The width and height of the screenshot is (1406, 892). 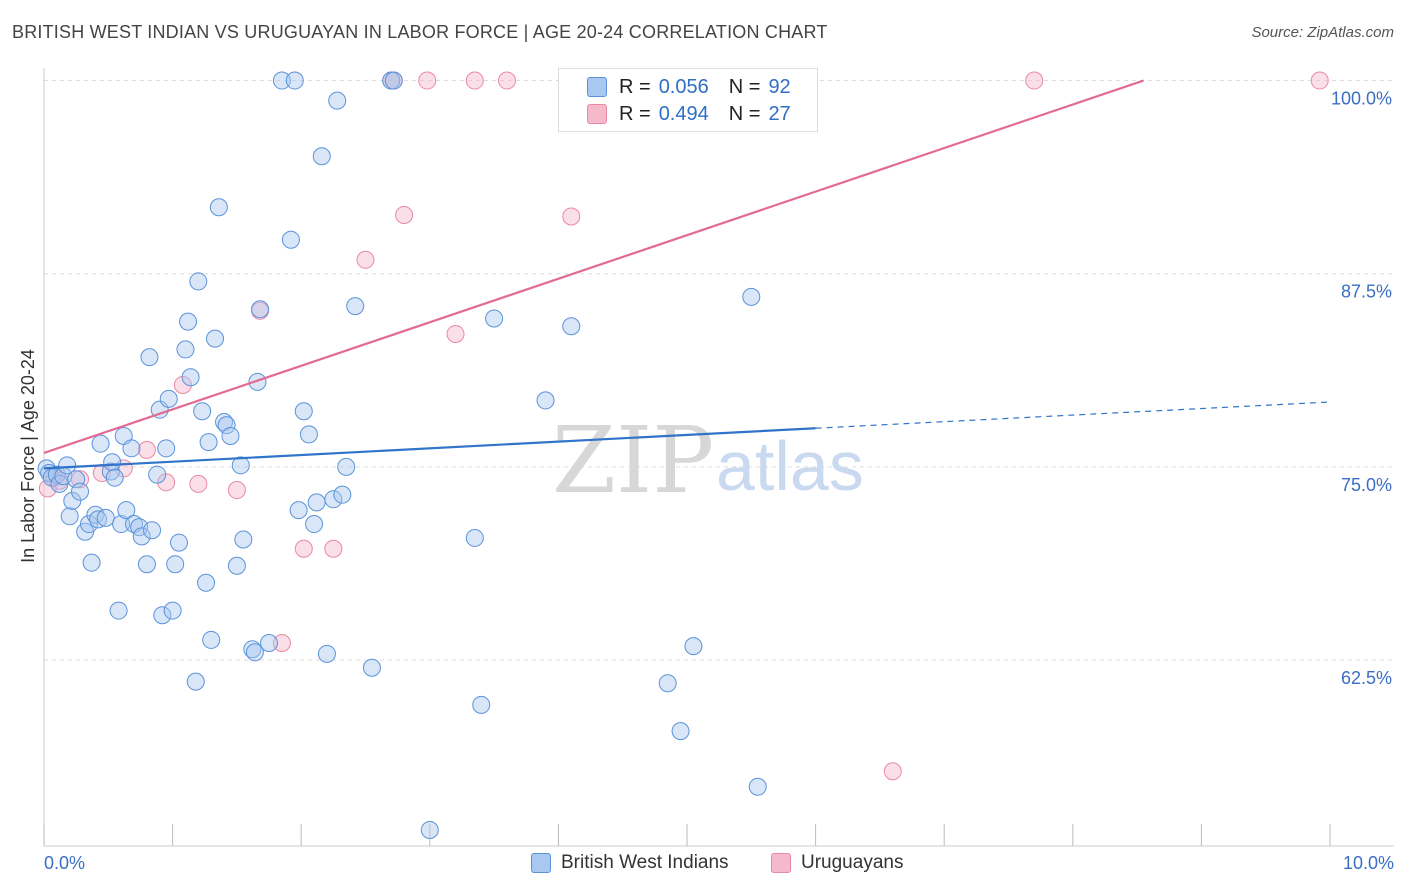 What do you see at coordinates (779, 86) in the screenshot?
I see `n-value: 92` at bounding box center [779, 86].